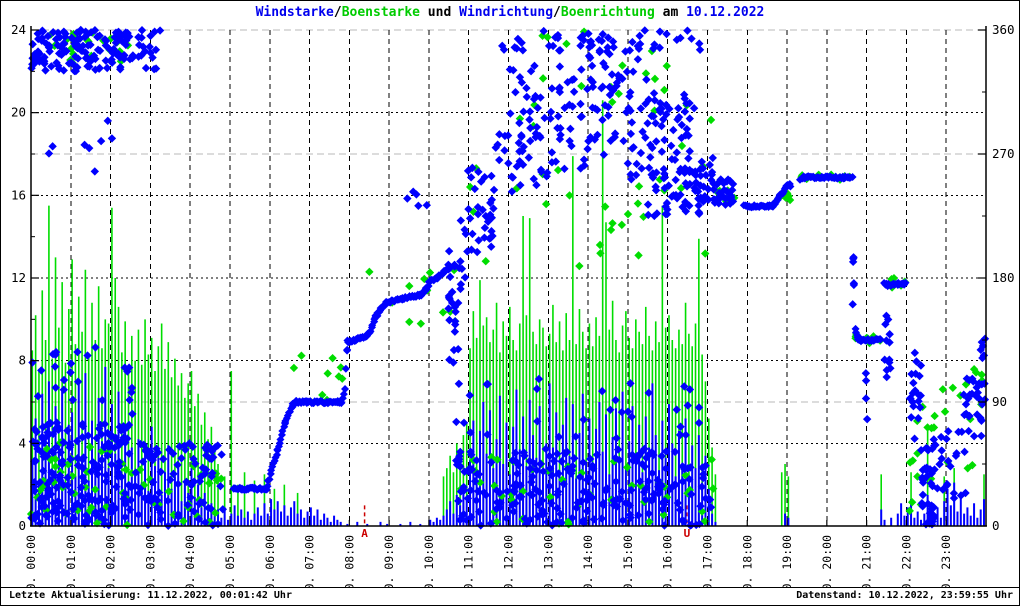 The width and height of the screenshot is (1020, 606). I want to click on svg-text: 10. 04:00, so click(190, 562).